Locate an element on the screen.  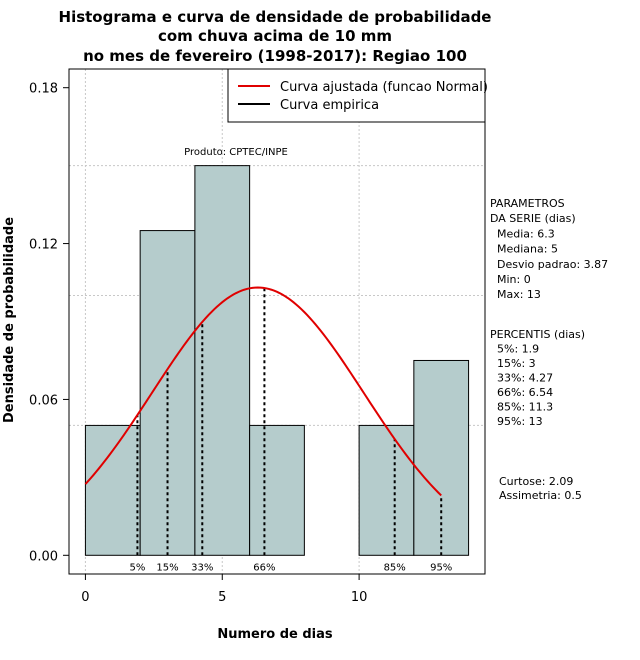
percentis-line-2: 15%: 3 is located at coordinates (513, 363).